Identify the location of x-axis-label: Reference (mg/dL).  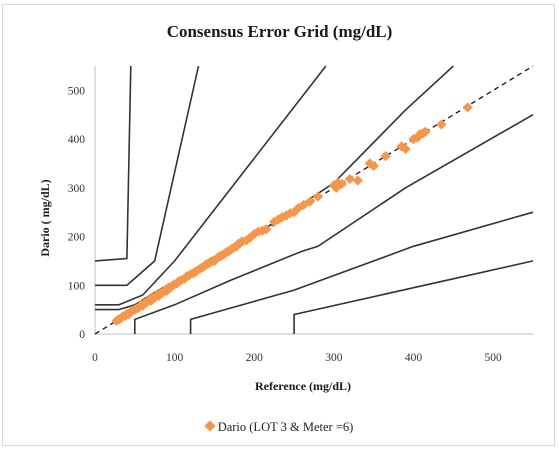
(303, 386).